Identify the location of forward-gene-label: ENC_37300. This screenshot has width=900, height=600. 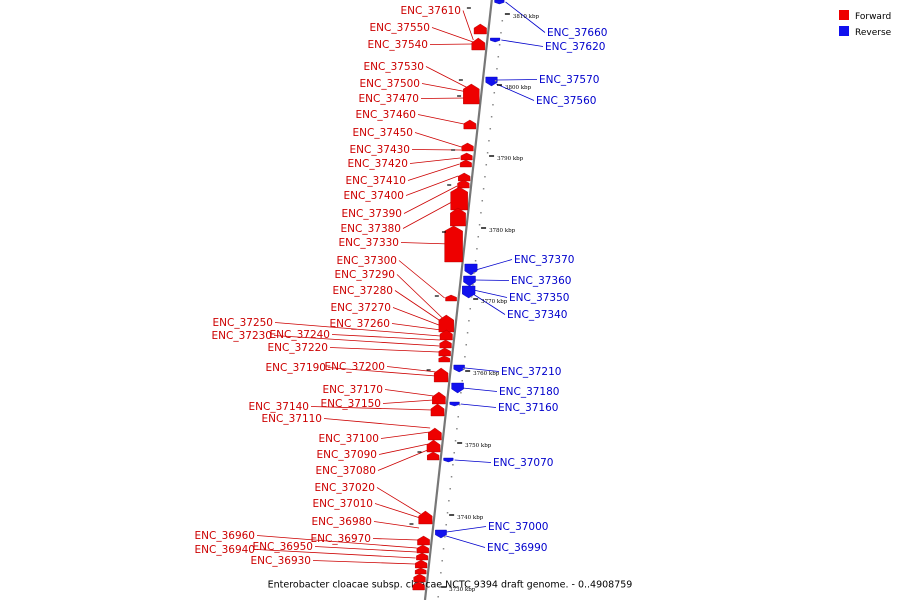
(367, 261).